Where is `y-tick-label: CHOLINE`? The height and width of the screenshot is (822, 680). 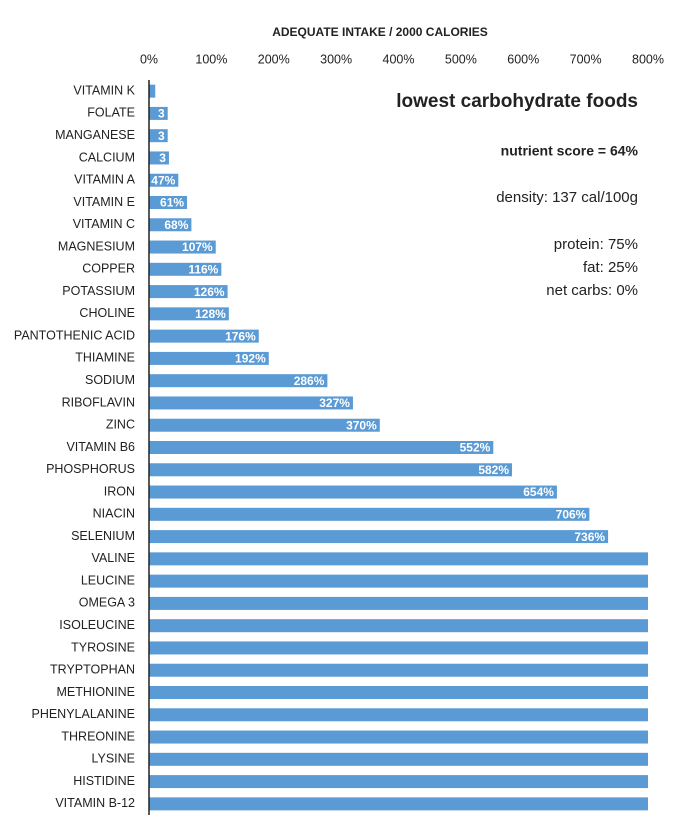 y-tick-label: CHOLINE is located at coordinates (107, 313).